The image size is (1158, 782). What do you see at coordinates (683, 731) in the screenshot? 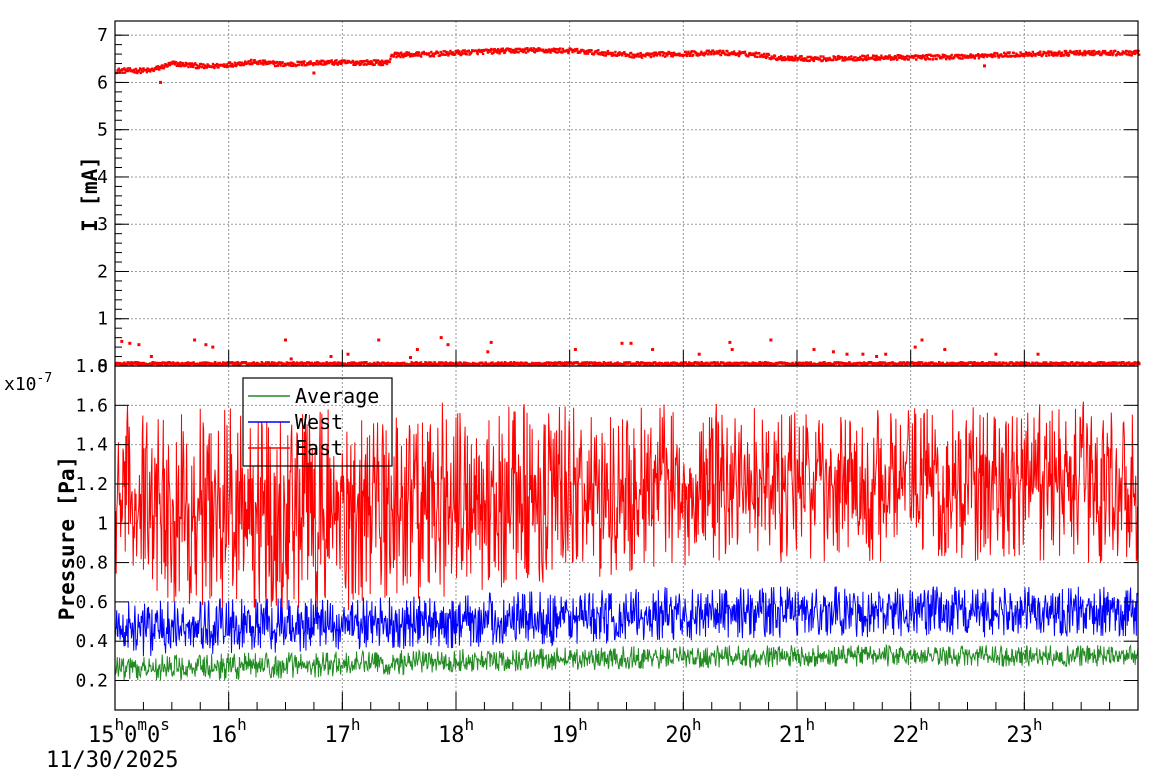
I see `time-tick-label: 20h` at bounding box center [683, 731].